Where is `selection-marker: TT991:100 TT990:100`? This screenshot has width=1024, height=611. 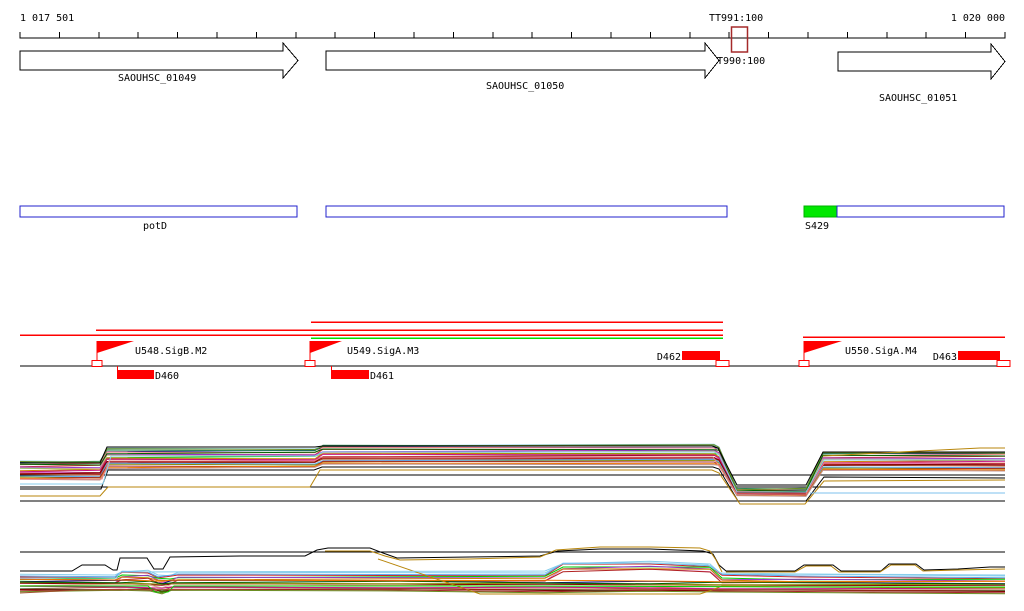 selection-marker: TT991:100 TT990:100 is located at coordinates (737, 40).